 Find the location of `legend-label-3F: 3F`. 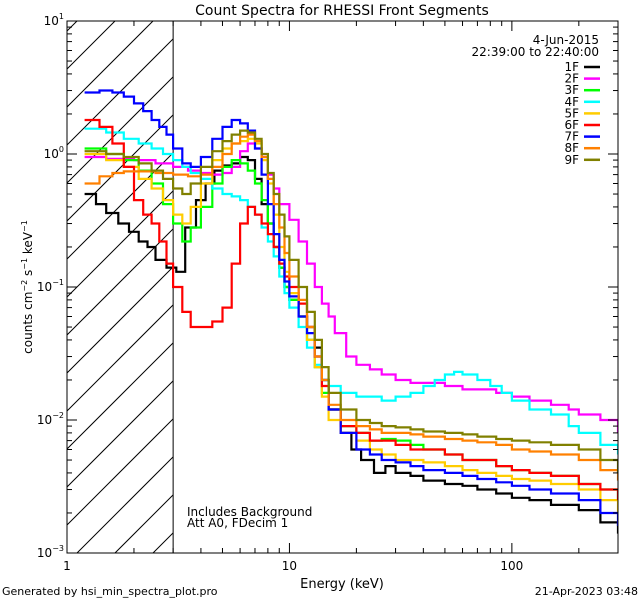

legend-label-3F: 3F is located at coordinates (571, 90).